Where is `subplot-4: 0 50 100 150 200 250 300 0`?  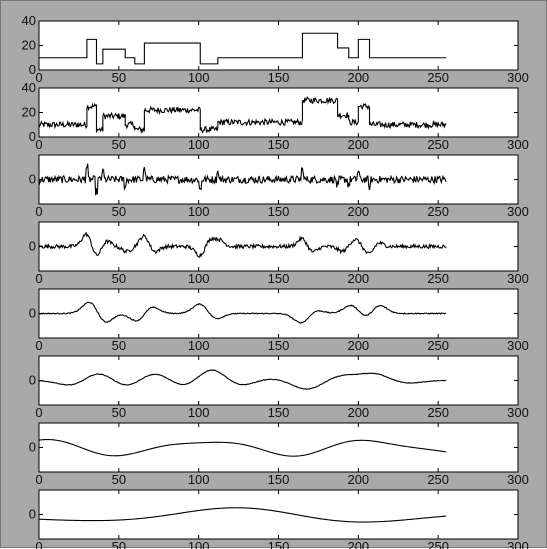 subplot-4: 0 50 100 150 200 250 300 0 is located at coordinates (279, 253).